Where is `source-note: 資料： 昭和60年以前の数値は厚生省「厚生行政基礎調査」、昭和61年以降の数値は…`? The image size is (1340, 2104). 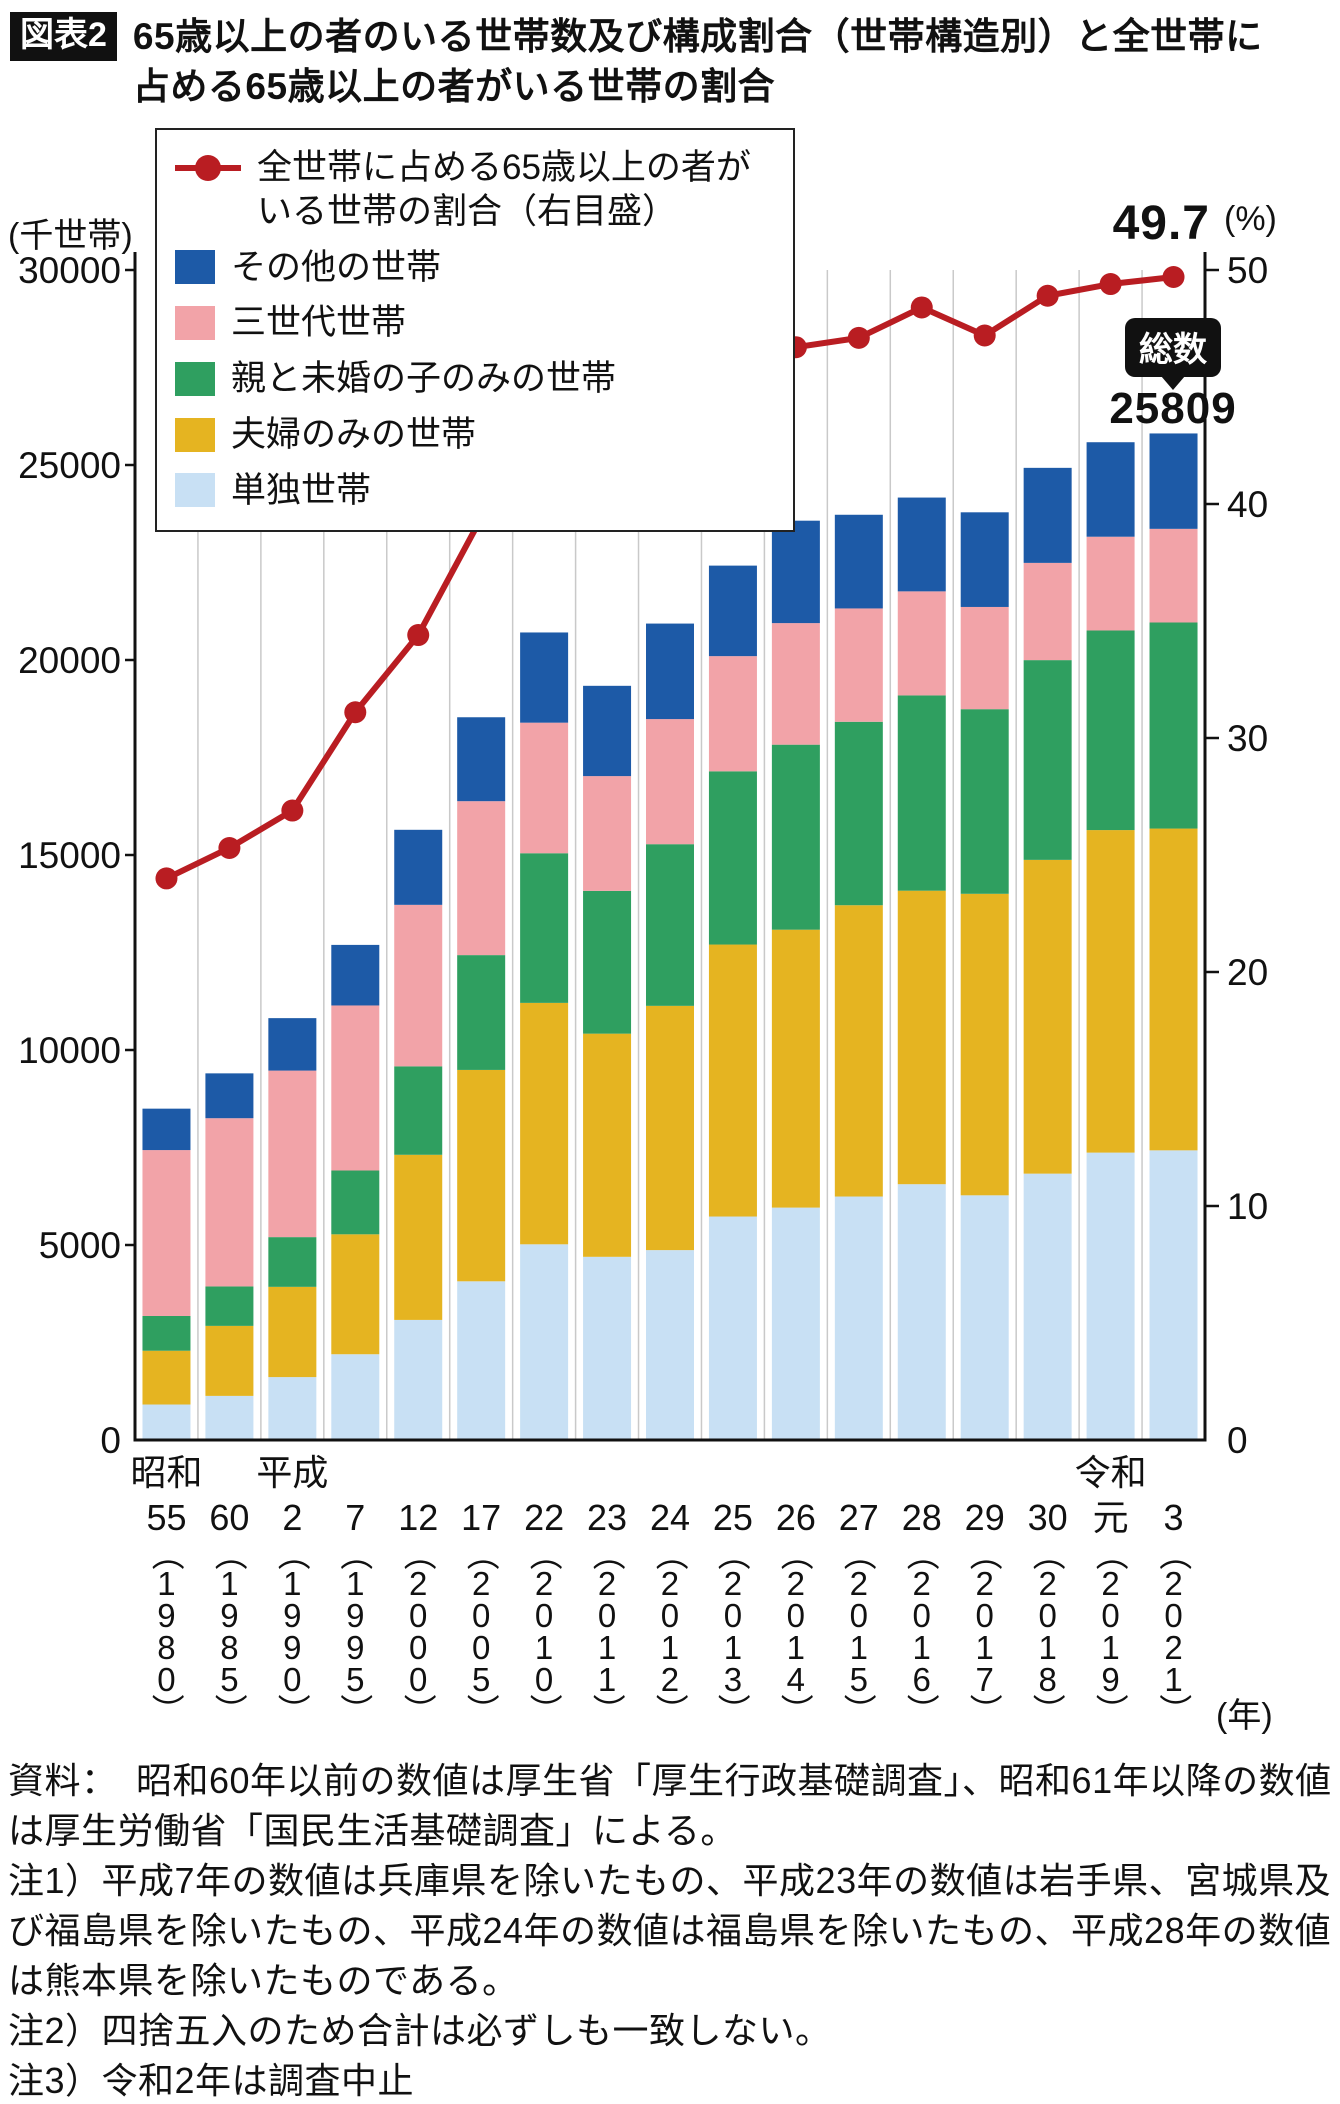 source-note: 資料： 昭和60年以前の数値は厚生省「厚生行政基礎調査」、昭和61年以降の数値は… is located at coordinates (670, 1806).